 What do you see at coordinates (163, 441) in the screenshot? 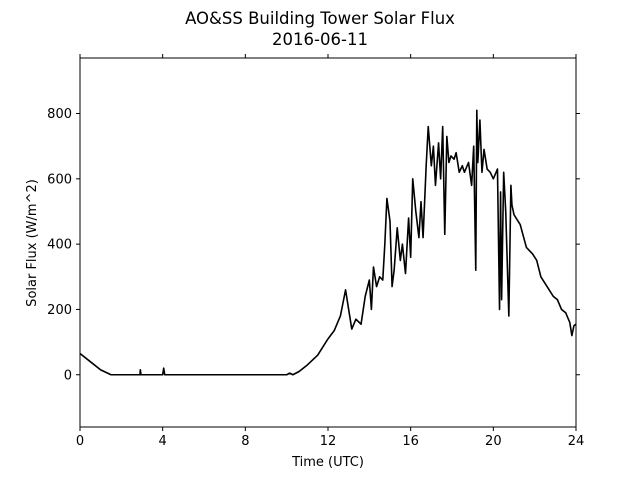
I see `x-tick-label: 4` at bounding box center [163, 441].